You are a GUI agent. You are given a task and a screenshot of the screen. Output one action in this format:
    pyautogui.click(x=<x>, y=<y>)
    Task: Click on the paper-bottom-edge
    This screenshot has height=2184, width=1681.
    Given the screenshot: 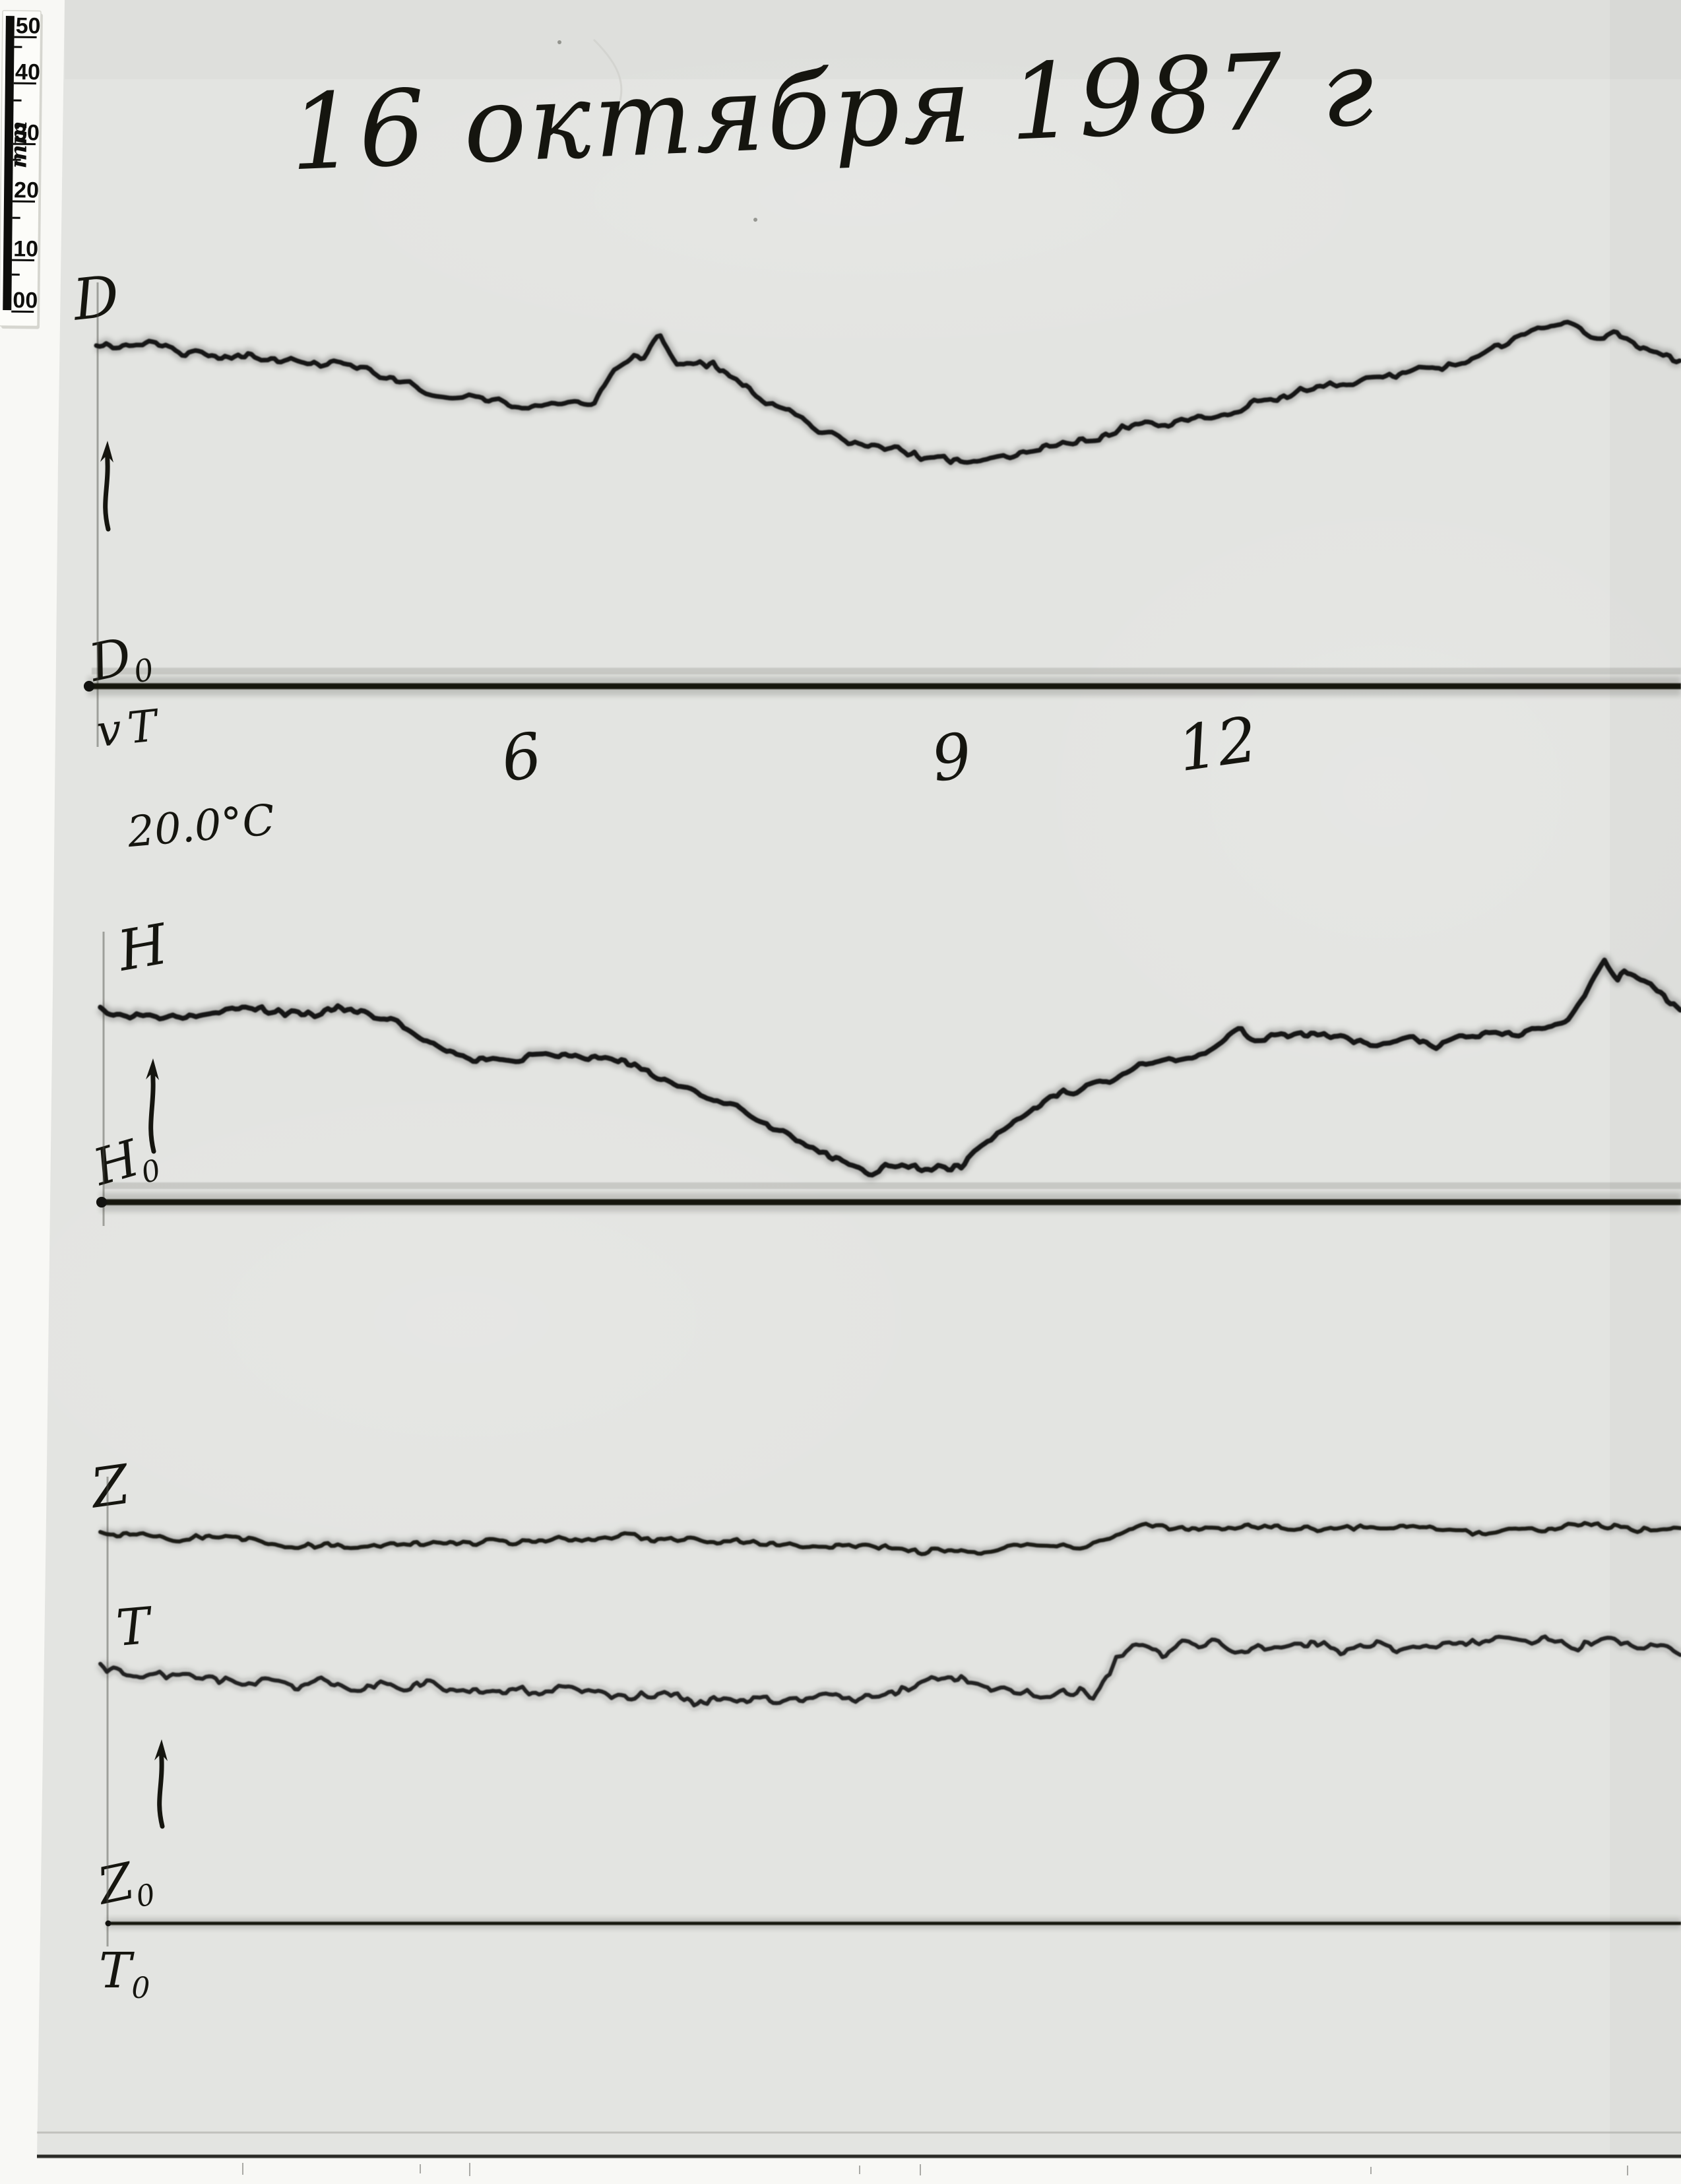 What is the action you would take?
    pyautogui.click(x=859, y=2144)
    